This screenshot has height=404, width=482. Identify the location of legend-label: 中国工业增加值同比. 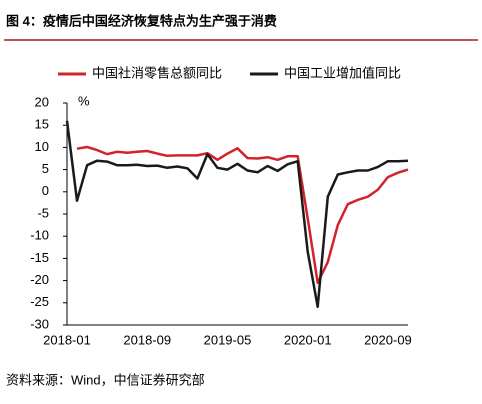
(342, 72).